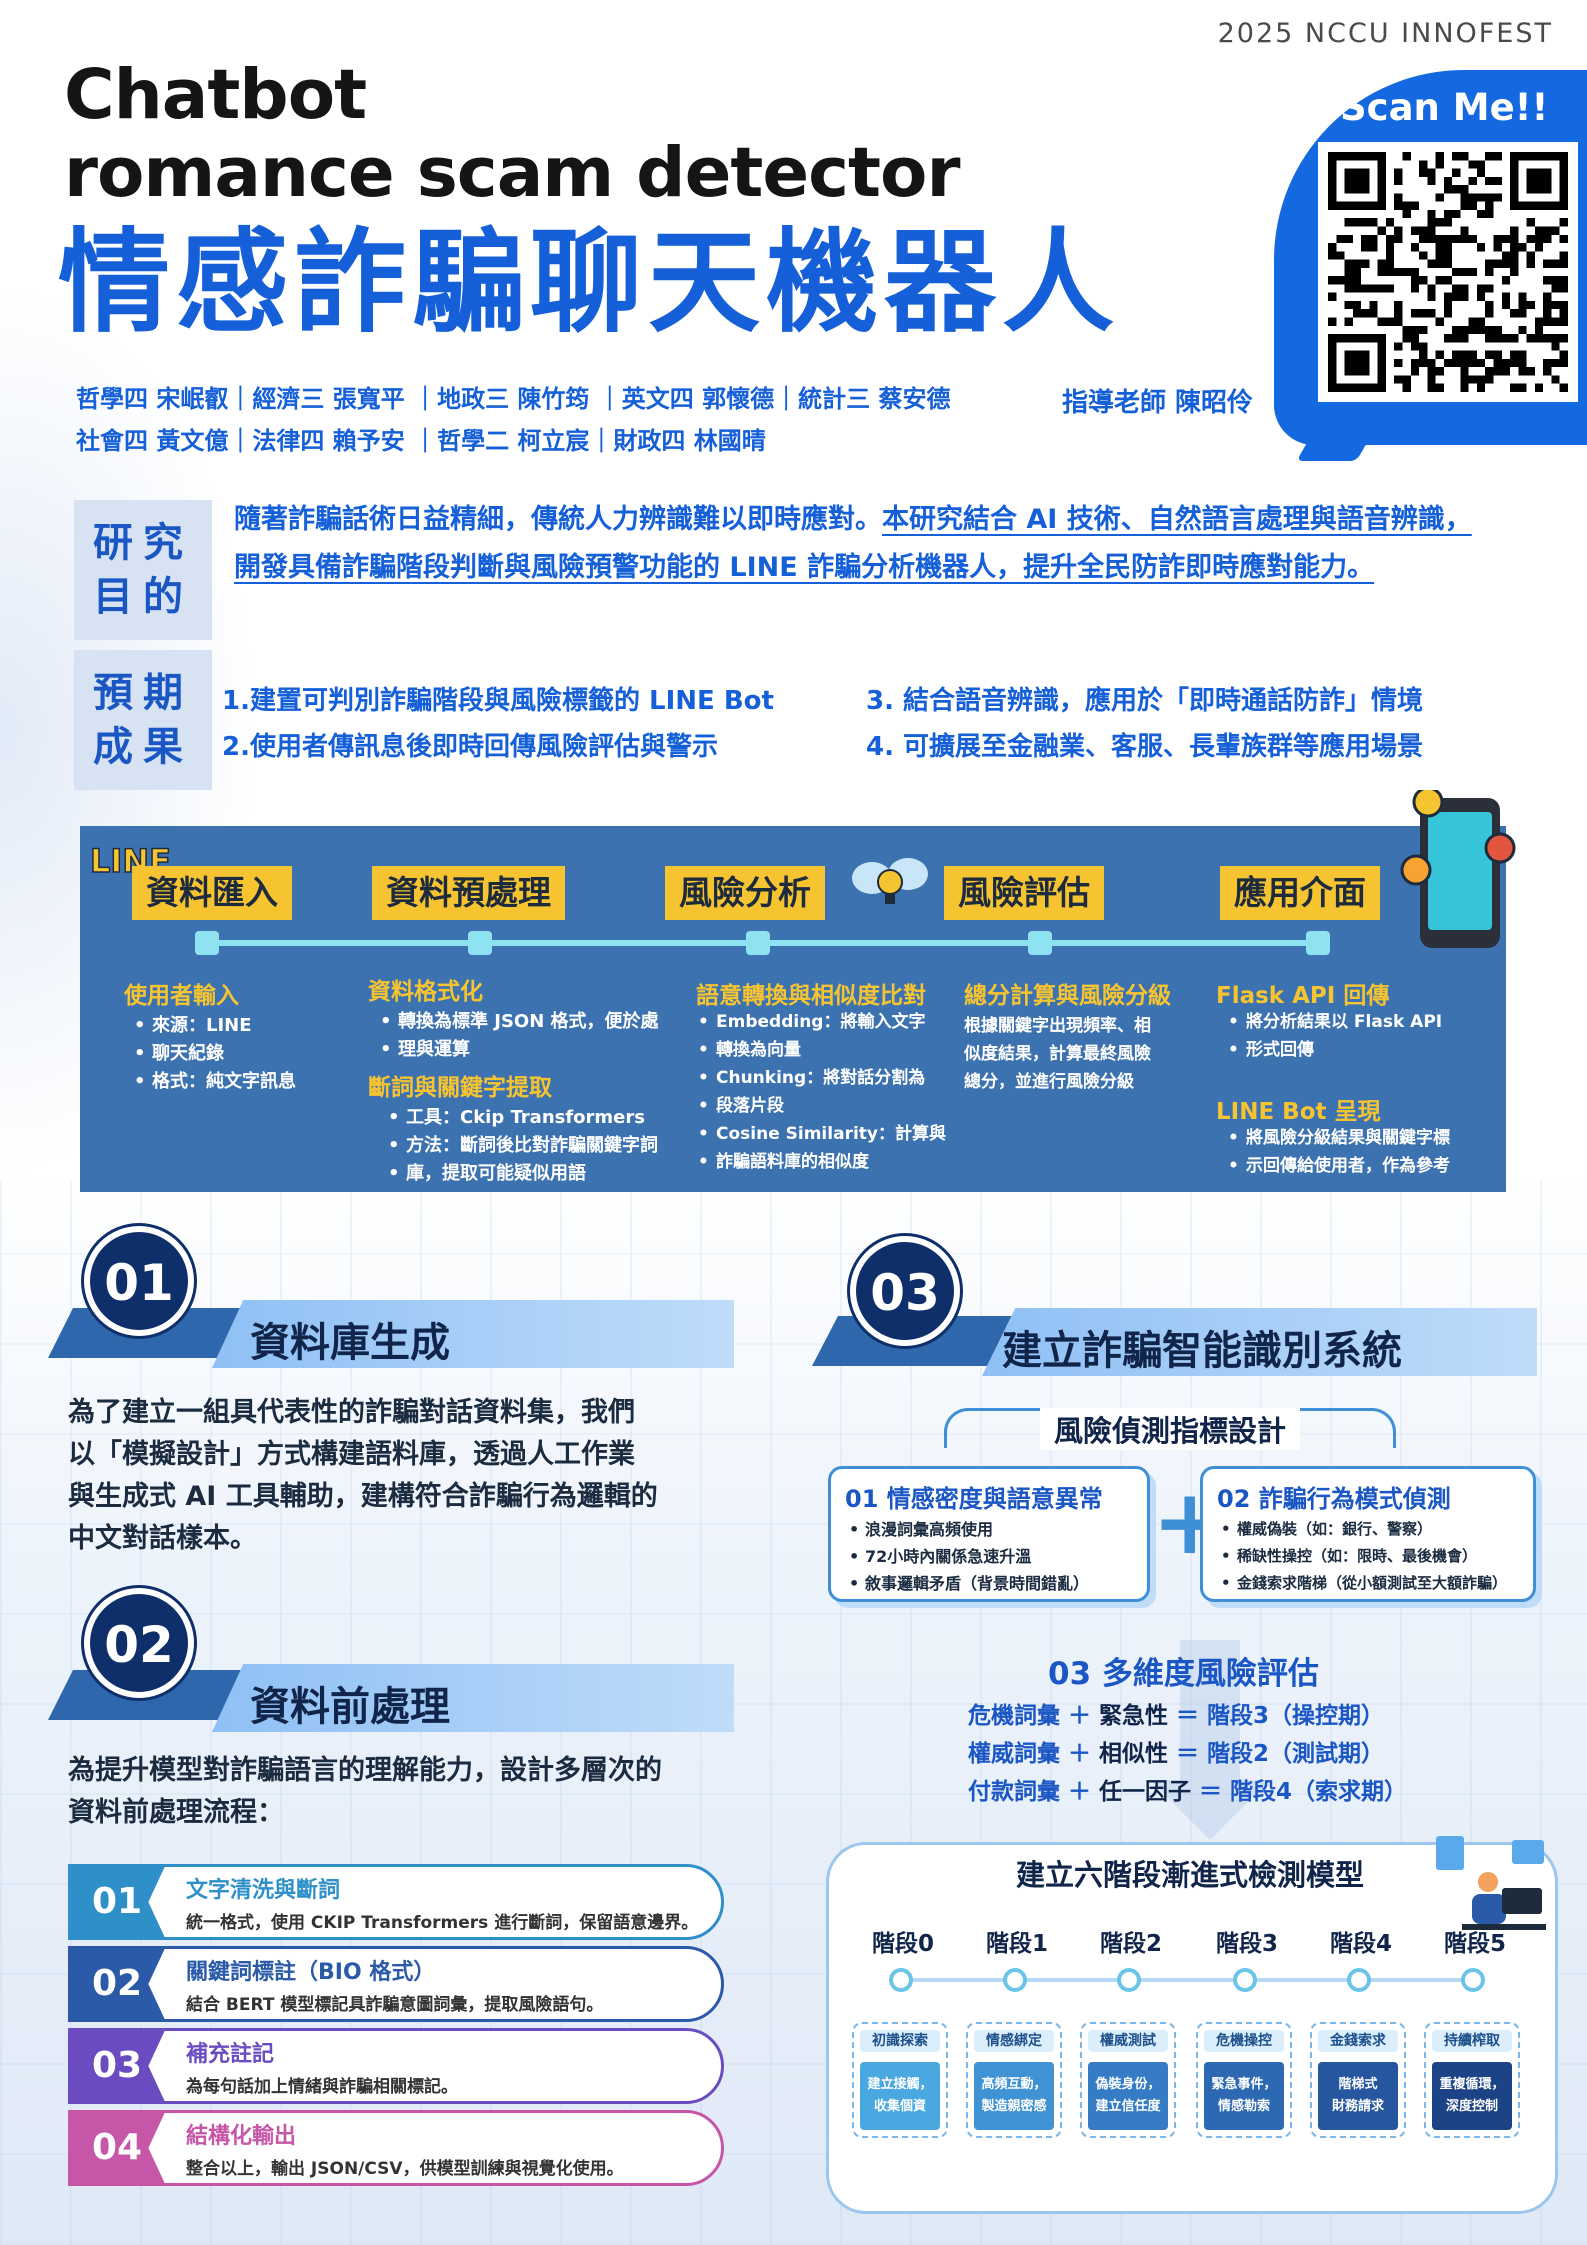  I want to click on col4-text: 根據關鍵字出現頻率、相 似度結果，計算最終風險 總分，並進行風險分級, so click(1057, 1054).